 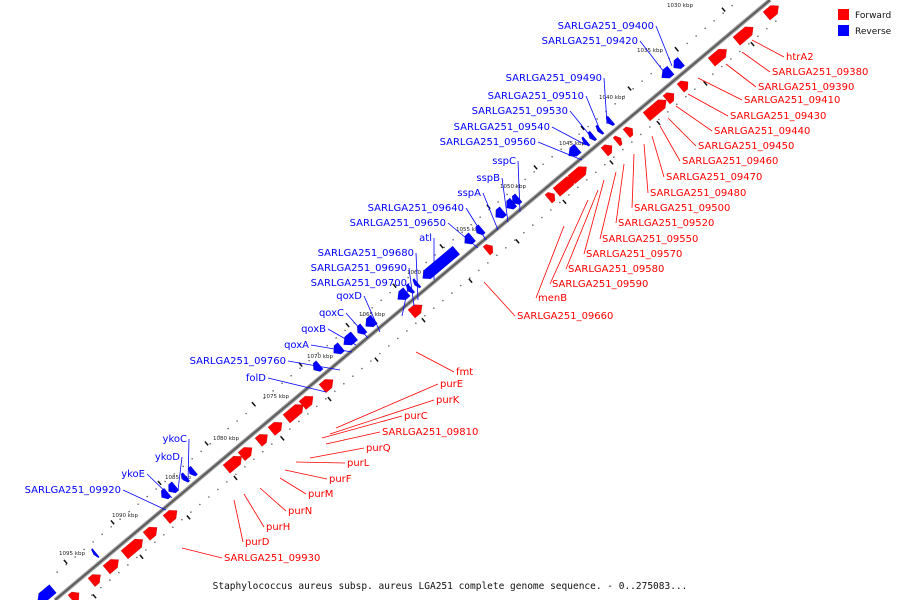 What do you see at coordinates (340, 479) in the screenshot?
I see `forward-gene-label: purF` at bounding box center [340, 479].